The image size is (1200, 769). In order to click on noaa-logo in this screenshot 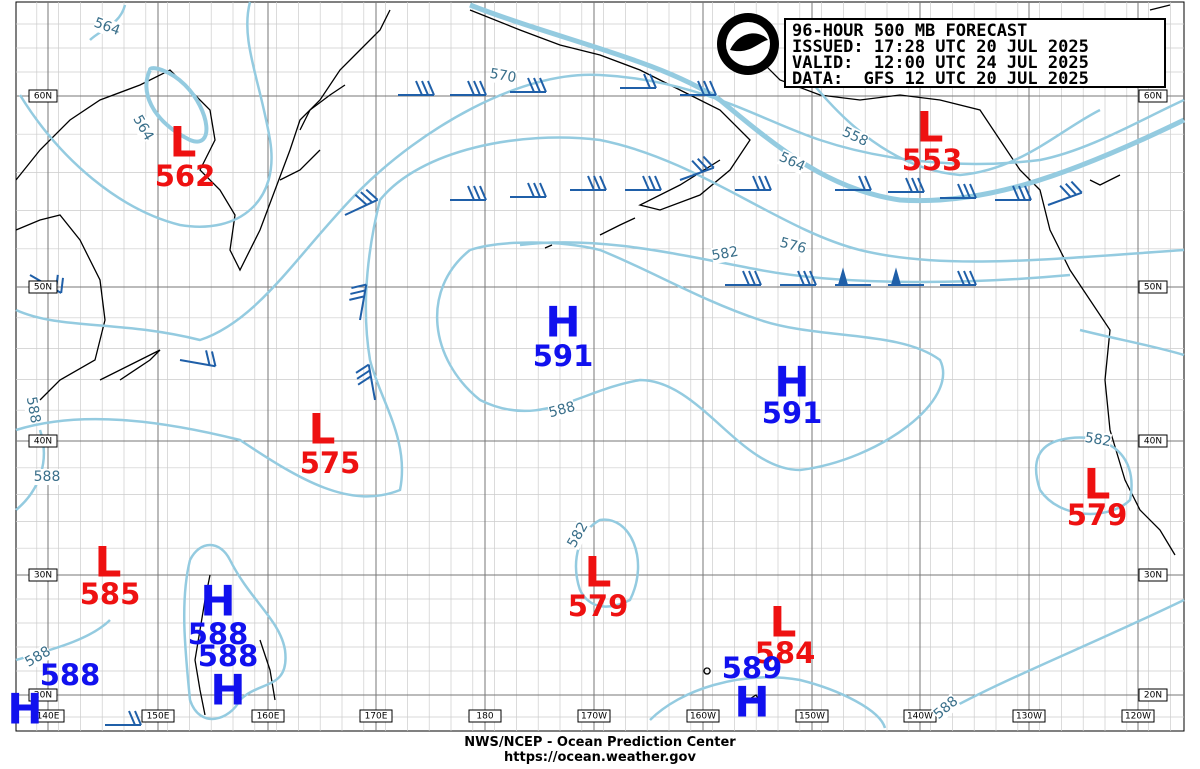, I will do `click(748, 44)`.